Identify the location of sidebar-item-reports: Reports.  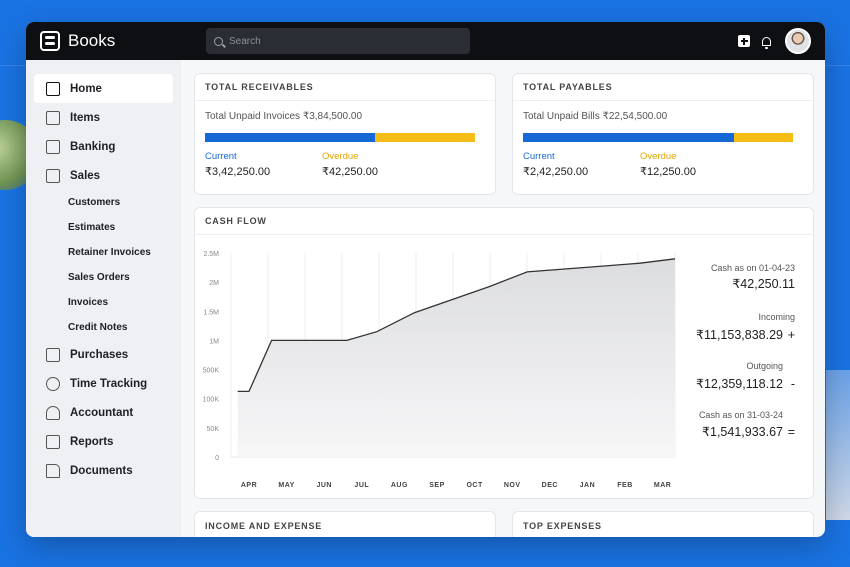
(103, 441).